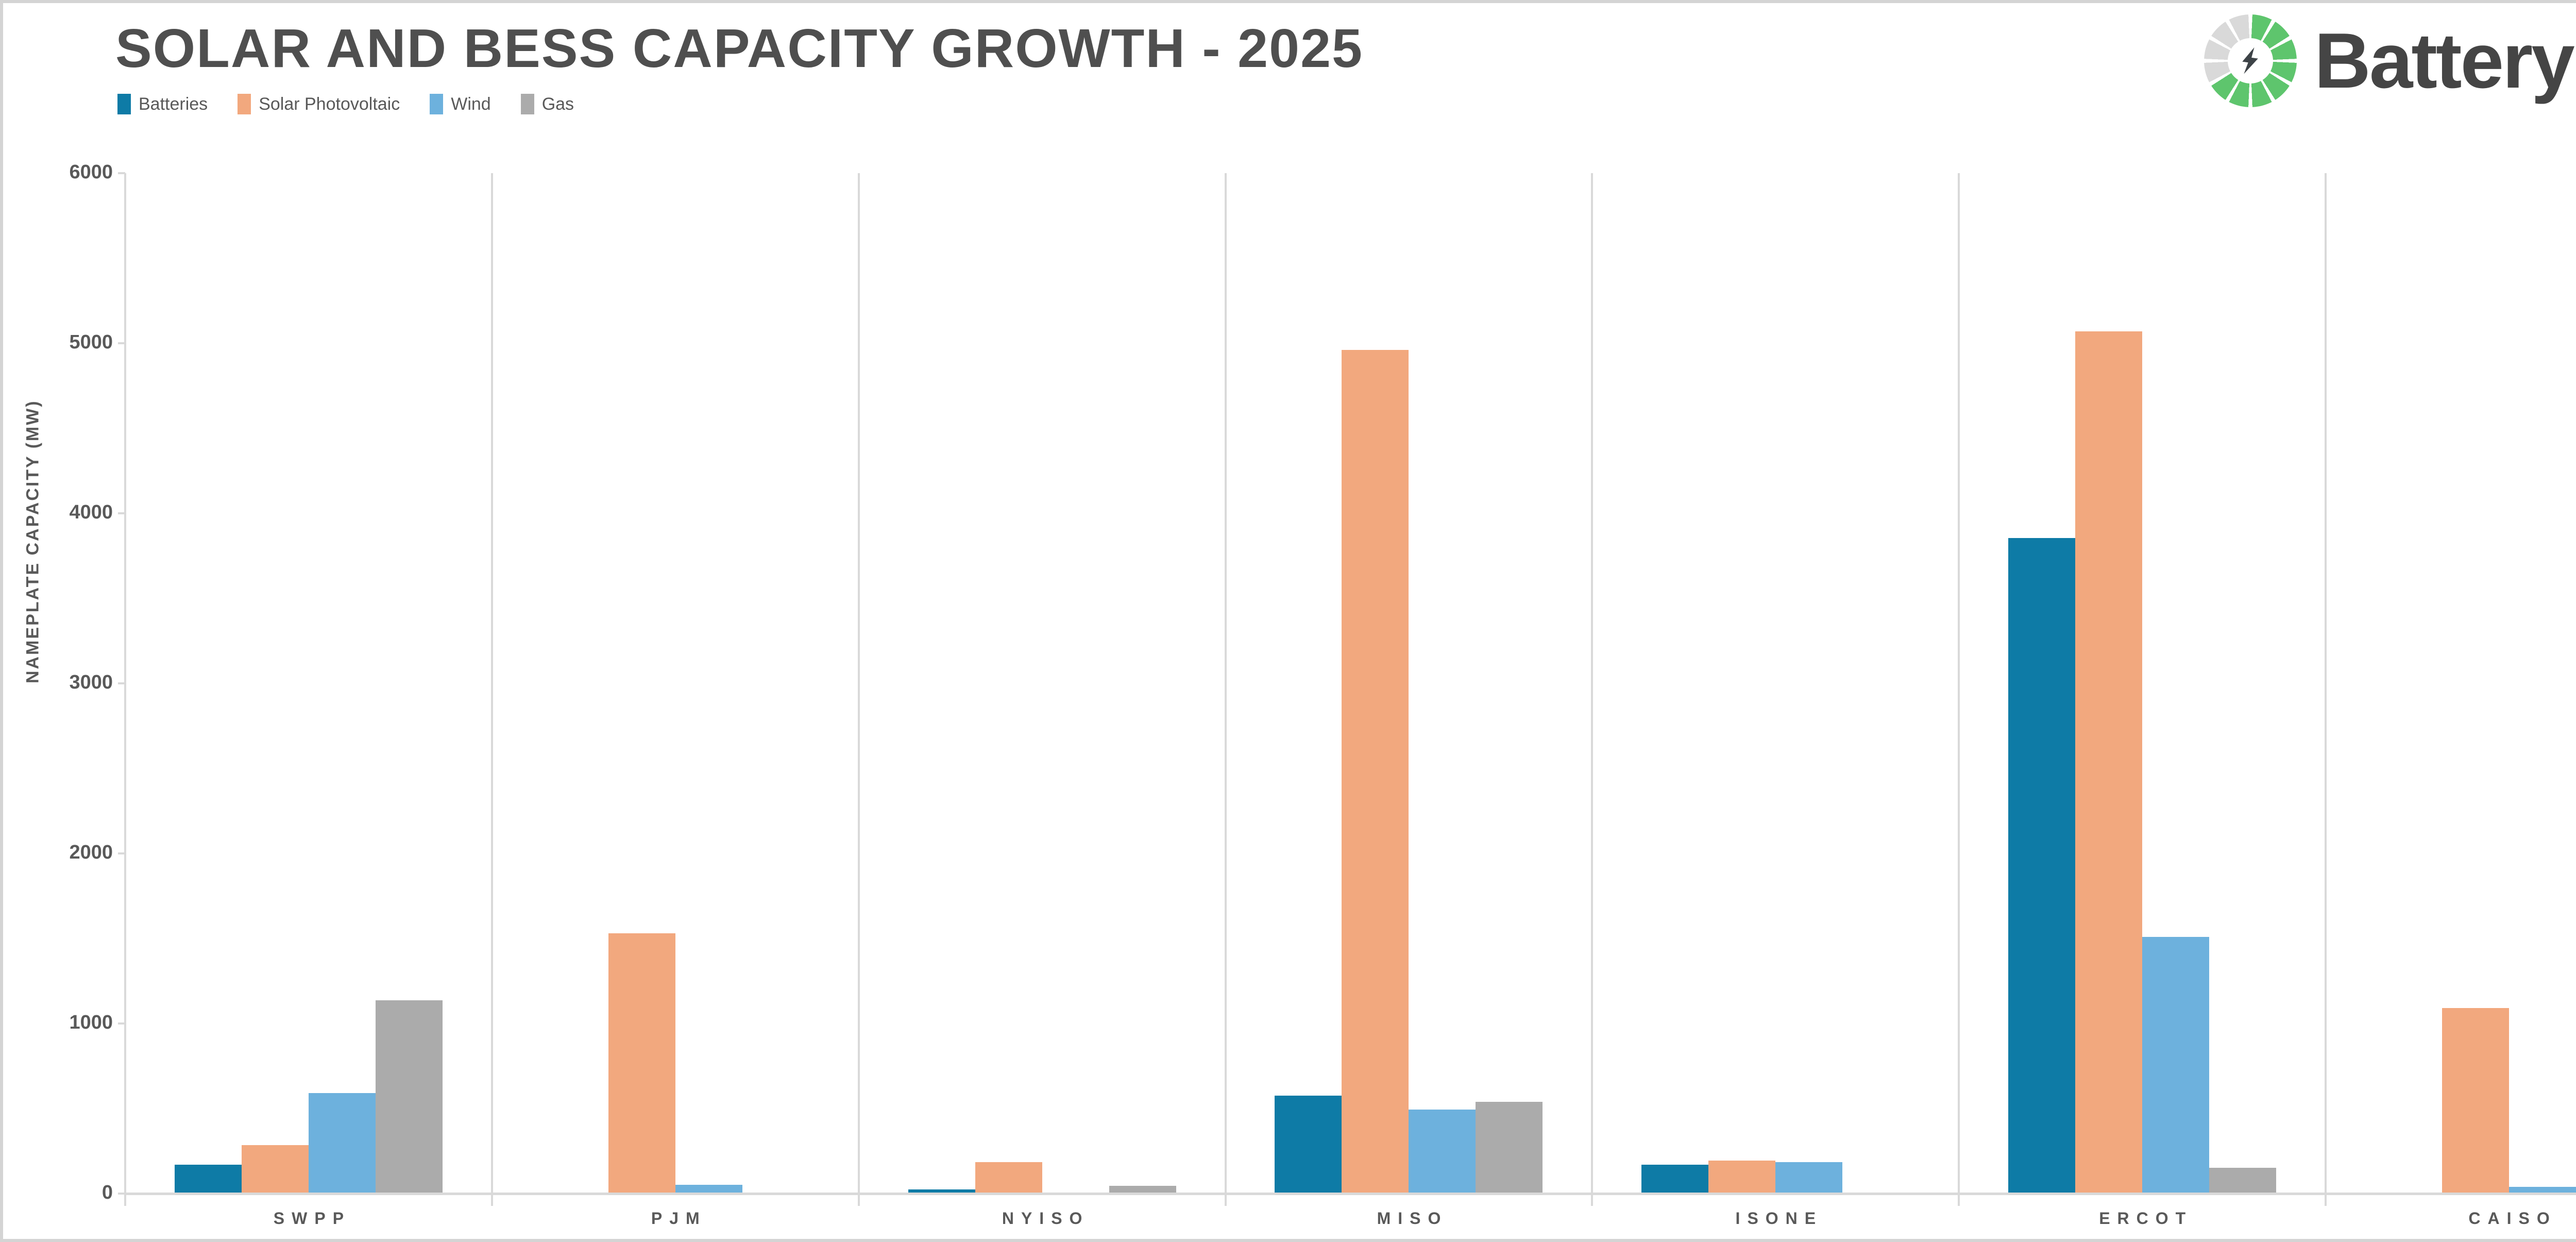  I want to click on bar-group-swpp, so click(308, 683).